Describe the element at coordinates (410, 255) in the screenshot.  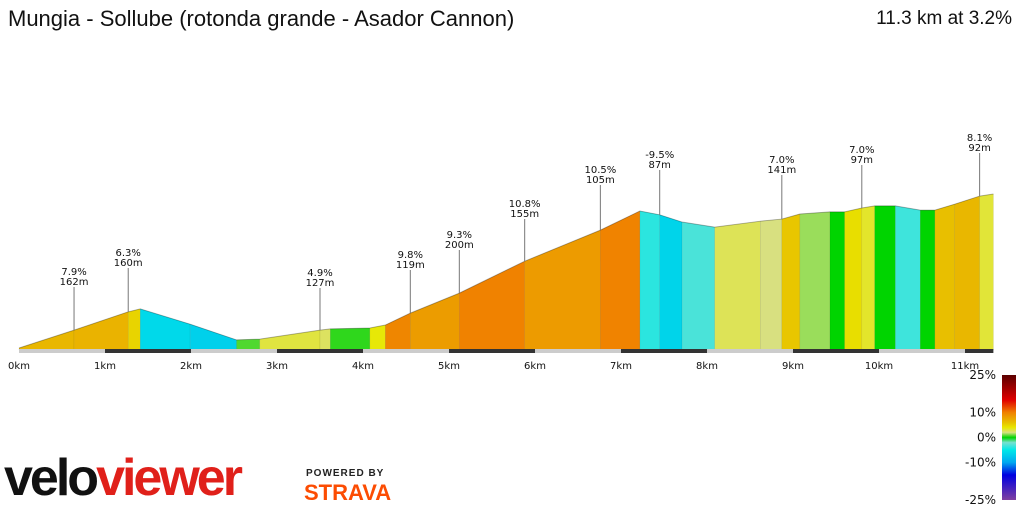
I see `annotation-gradient: 9.8%` at that location.